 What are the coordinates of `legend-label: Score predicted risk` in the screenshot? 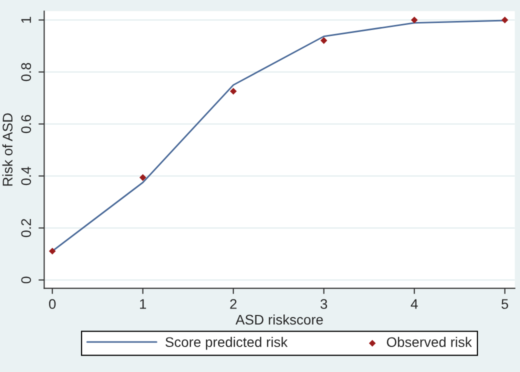 It's located at (227, 343).